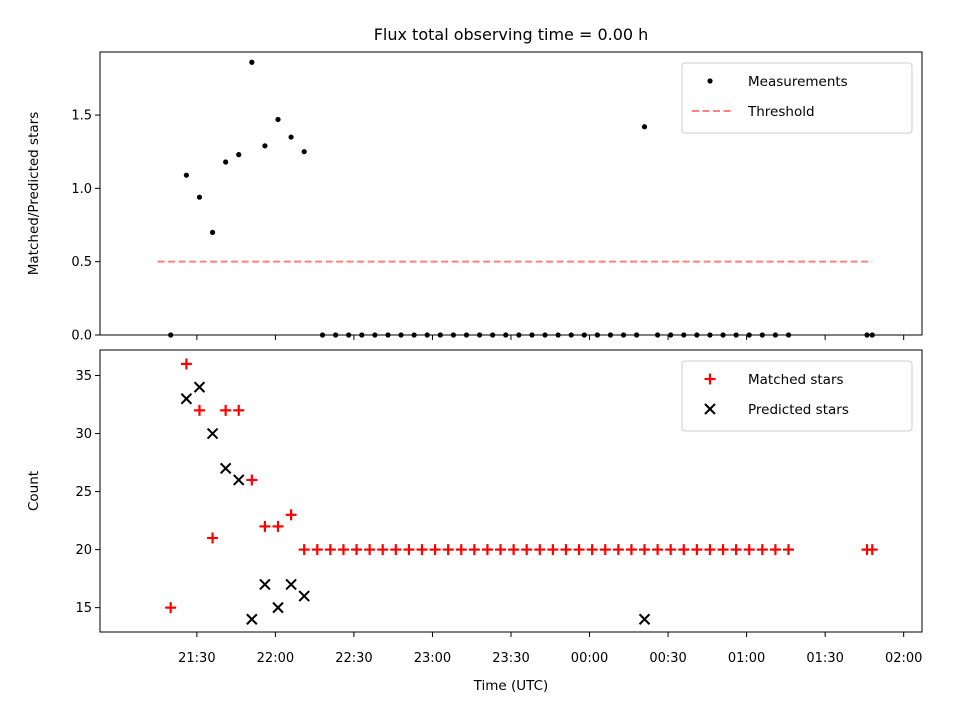 This screenshot has height=720, width=960. I want to click on x-axis-label: Time (UTC), so click(511, 686).